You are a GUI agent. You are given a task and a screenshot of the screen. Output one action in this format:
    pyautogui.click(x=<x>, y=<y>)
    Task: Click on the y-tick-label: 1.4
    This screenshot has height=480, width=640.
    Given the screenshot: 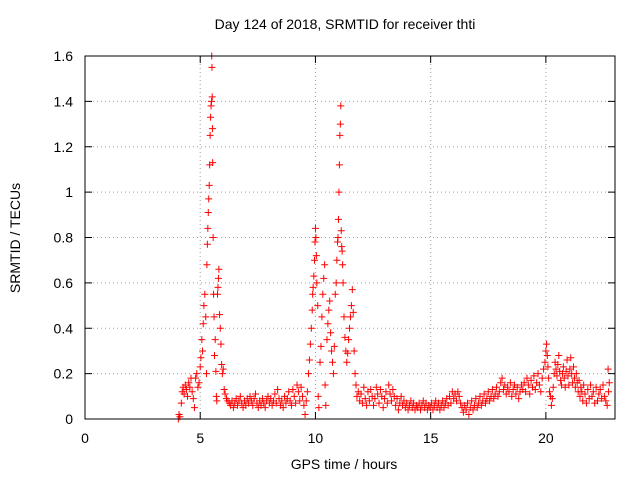 What is the action you would take?
    pyautogui.click(x=64, y=101)
    